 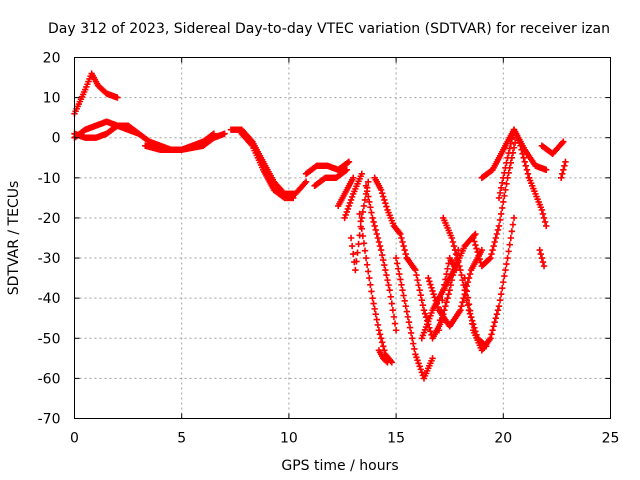 I want to click on x-tick-label: 25, so click(x=611, y=439).